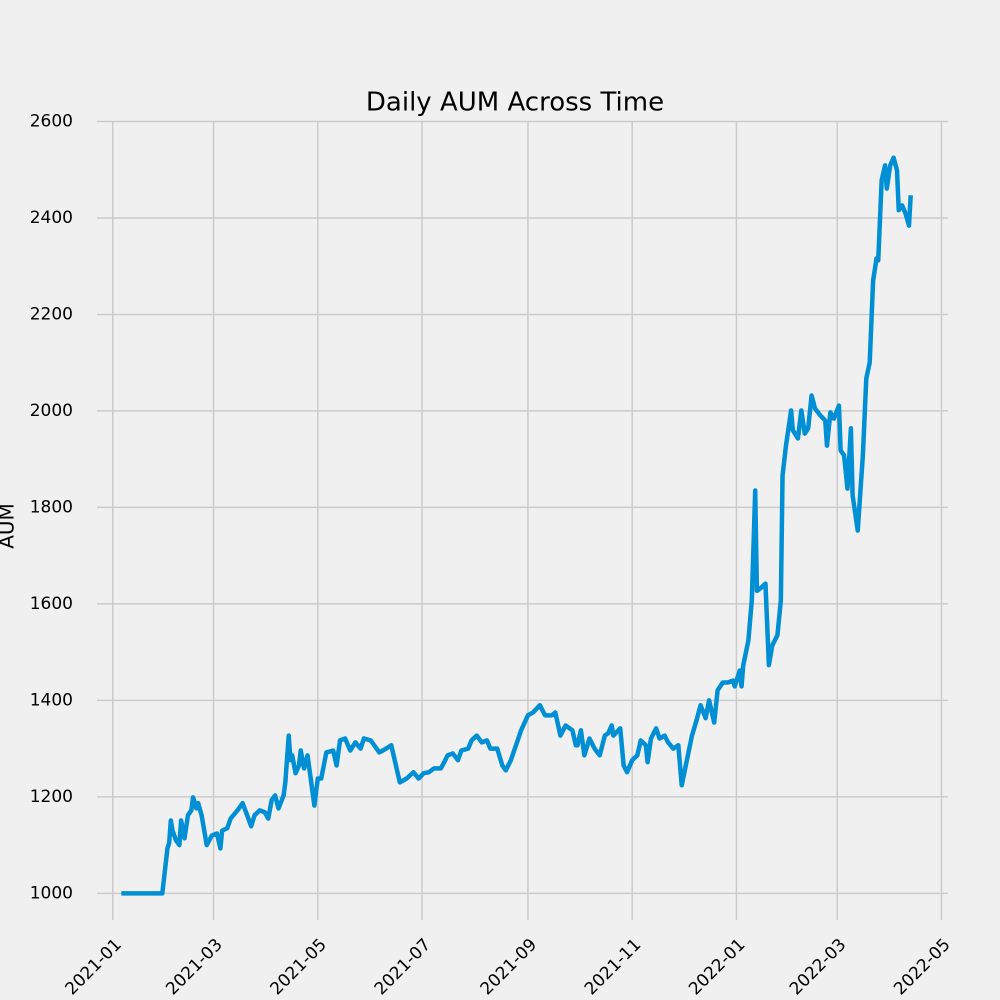 Image resolution: width=1000 pixels, height=1000 pixels. I want to click on y-tick-label: 1200, so click(51, 797).